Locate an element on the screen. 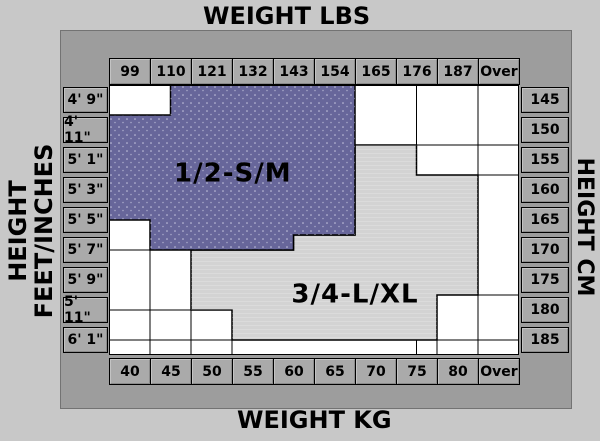 The image size is (600, 441). height-cm-tick: 180 is located at coordinates (545, 310).